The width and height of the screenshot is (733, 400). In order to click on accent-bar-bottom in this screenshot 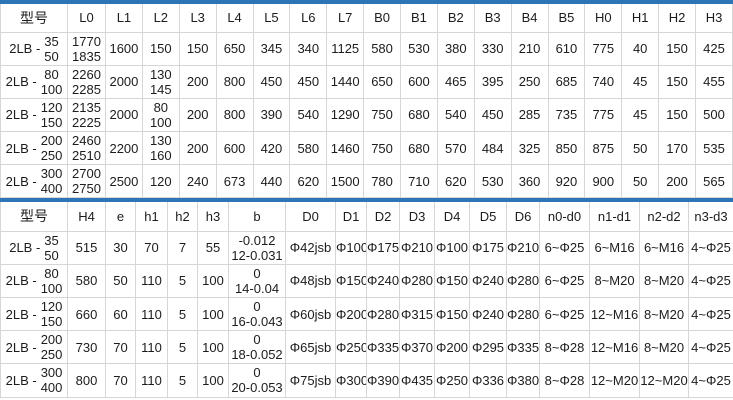, I will do `click(366, 200)`.